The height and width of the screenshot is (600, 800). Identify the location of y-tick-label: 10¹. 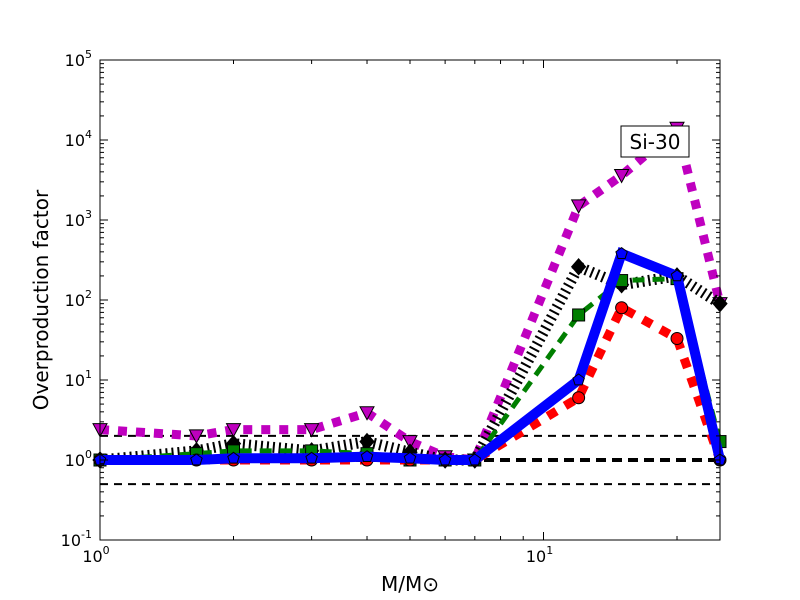
(78, 379).